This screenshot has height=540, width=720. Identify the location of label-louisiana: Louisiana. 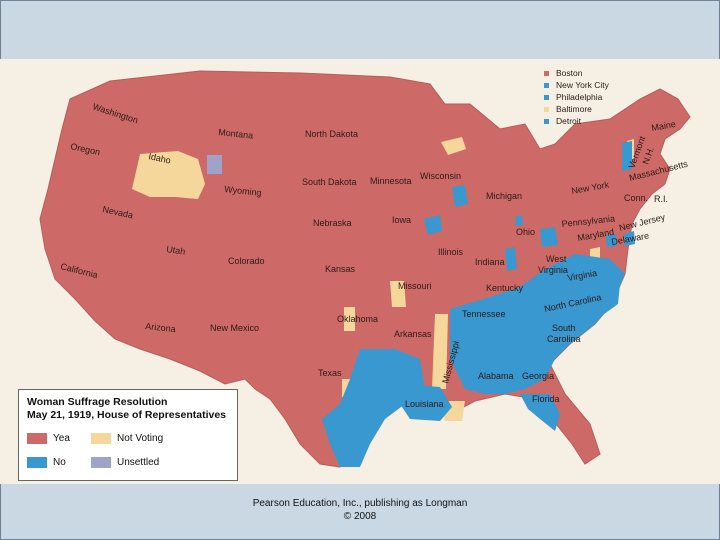
(424, 404).